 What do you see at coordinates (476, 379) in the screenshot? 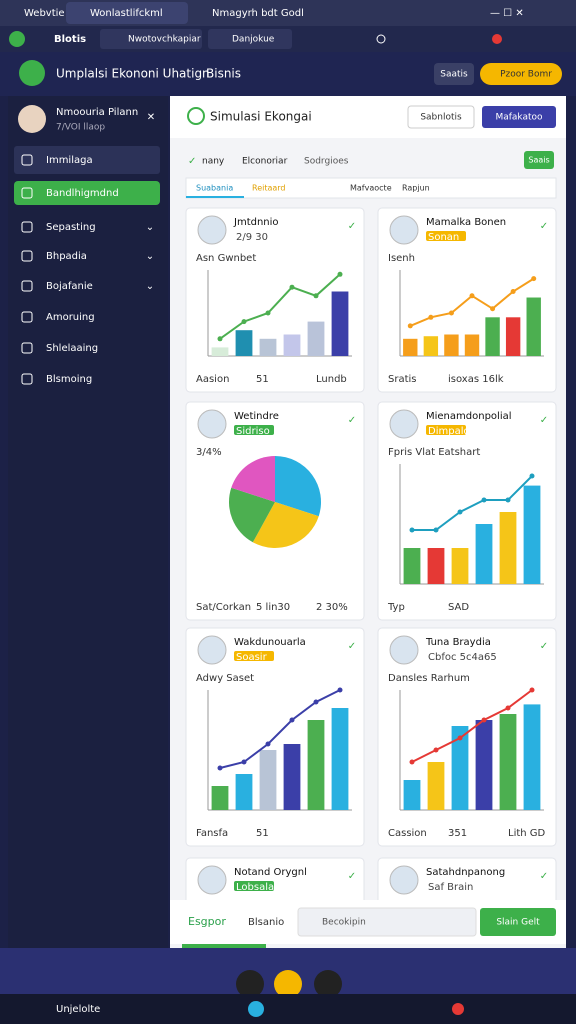
I see `card-footer: isoxas 16lk` at bounding box center [476, 379].